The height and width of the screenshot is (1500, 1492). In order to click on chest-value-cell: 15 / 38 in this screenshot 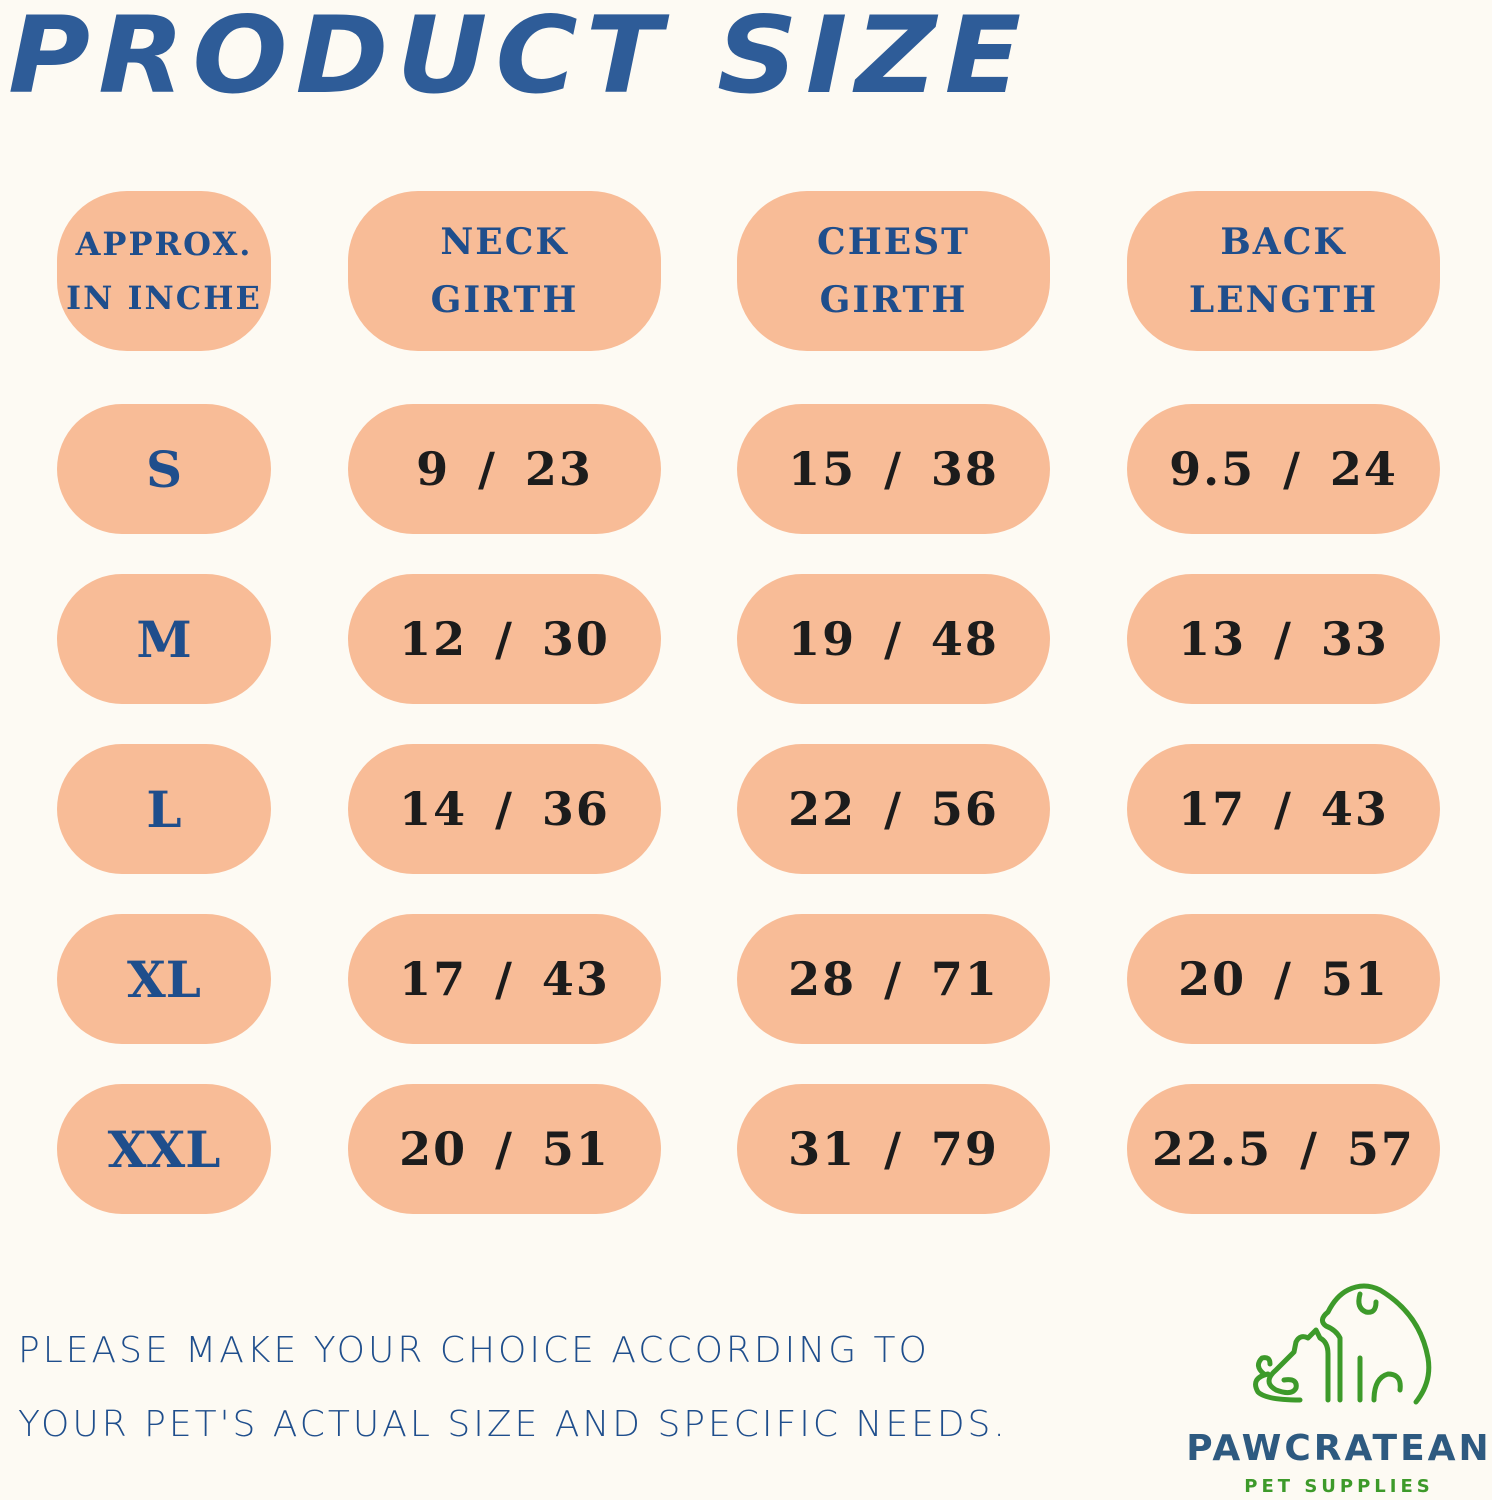, I will do `click(893, 469)`.